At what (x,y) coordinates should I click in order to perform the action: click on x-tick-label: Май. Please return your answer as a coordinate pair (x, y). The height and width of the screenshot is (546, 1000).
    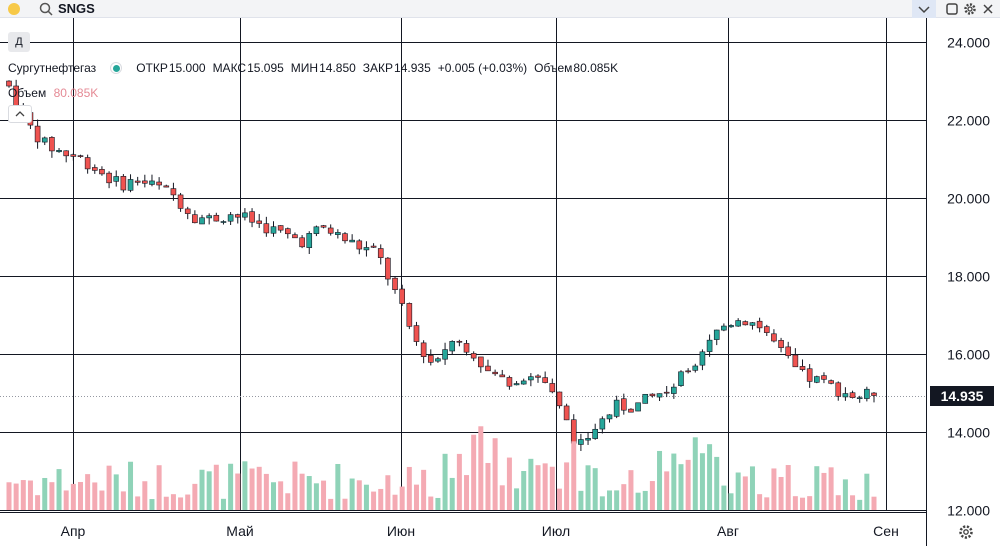
    Looking at the image, I should click on (239, 531).